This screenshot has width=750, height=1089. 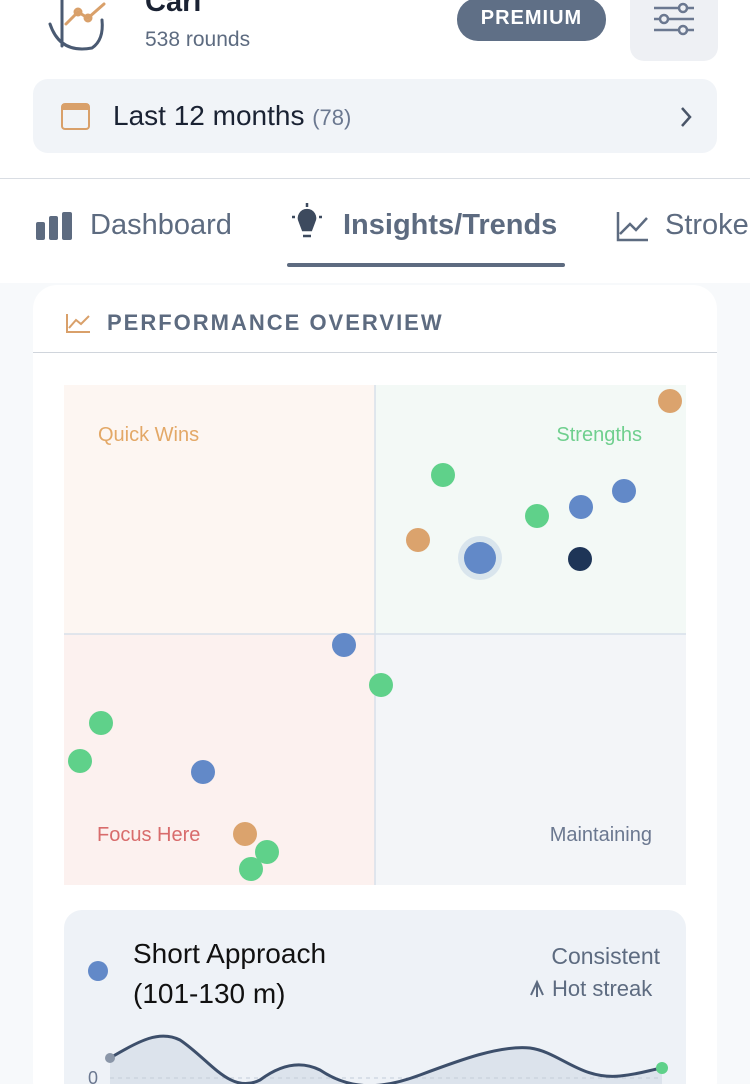 I want to click on detail-trend: Hot streak, so click(x=602, y=988).